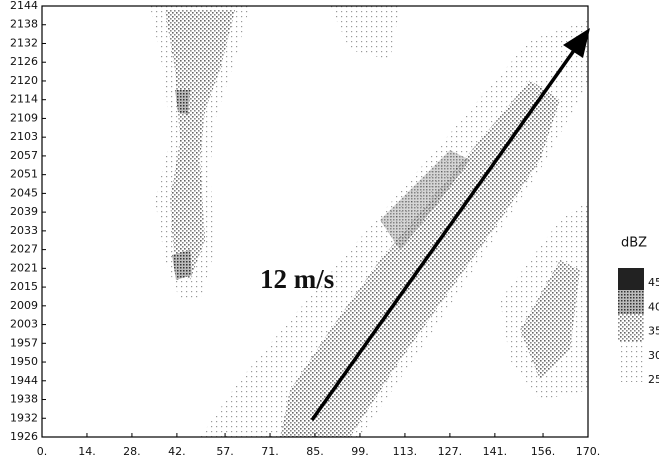 This screenshot has width=659, height=466. Describe the element at coordinates (634, 243) in the screenshot. I see `colorbar-title: dBZ` at that location.